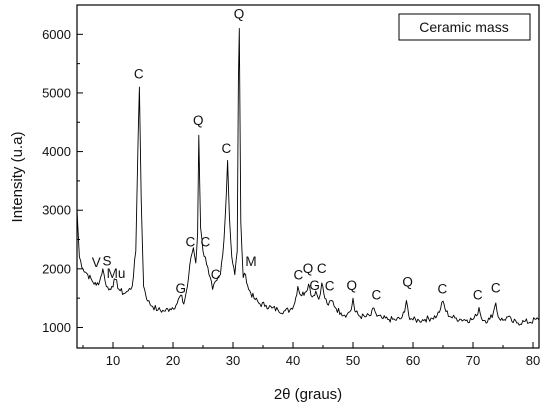 This screenshot has height=412, width=550. I want to click on legend: Ceramic mass, so click(464, 27).